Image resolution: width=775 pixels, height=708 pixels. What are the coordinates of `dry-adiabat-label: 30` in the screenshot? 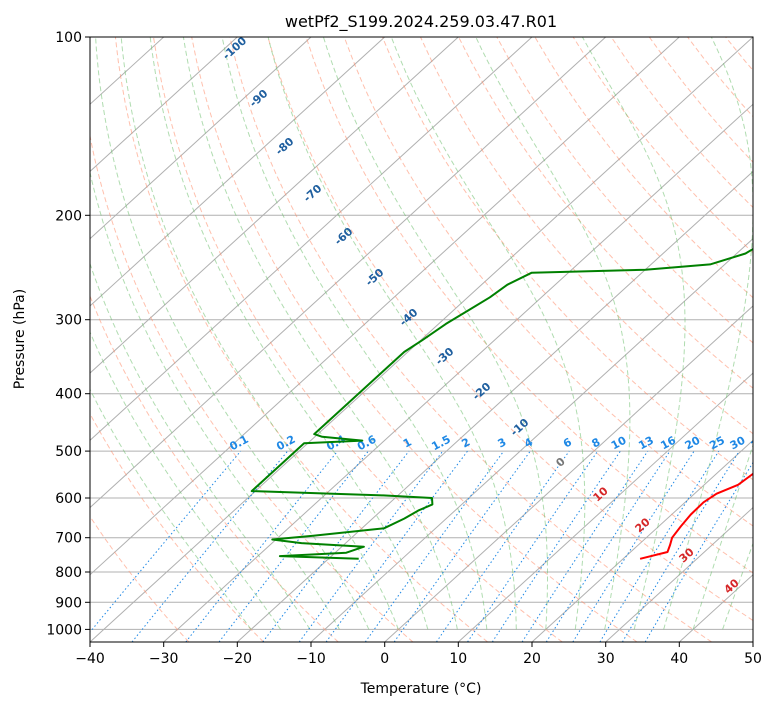 It's located at (687, 555).